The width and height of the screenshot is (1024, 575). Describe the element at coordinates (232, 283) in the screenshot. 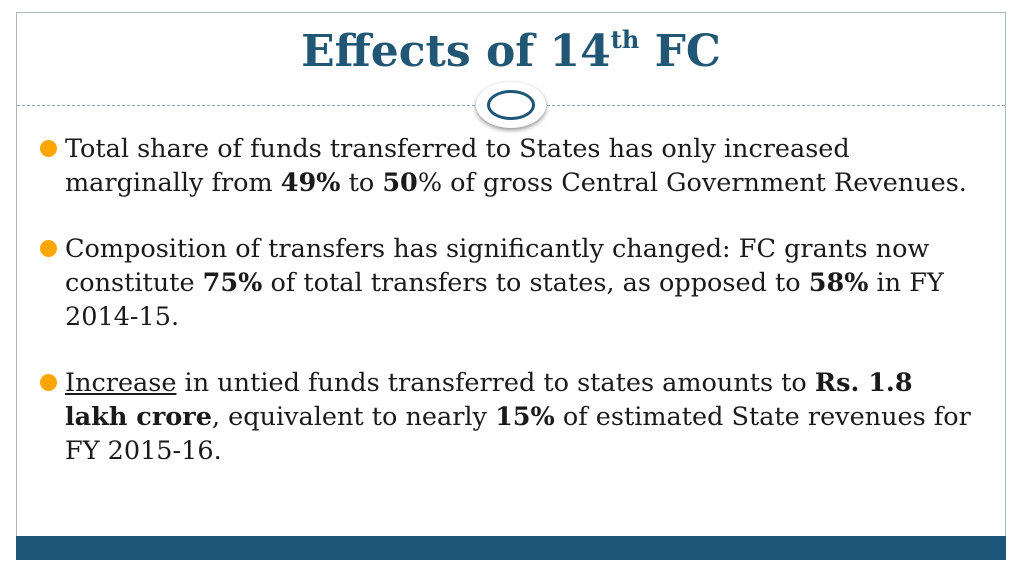

I see `text-run-bold: 75%` at that location.